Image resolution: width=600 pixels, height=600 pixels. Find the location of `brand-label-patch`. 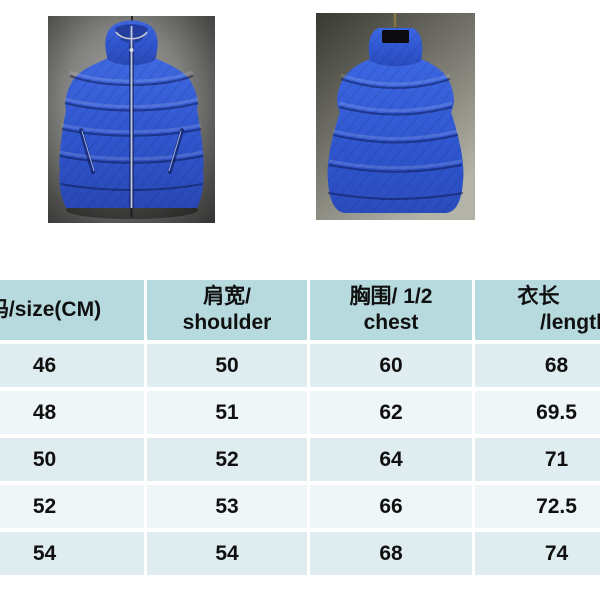

brand-label-patch is located at coordinates (395, 36).